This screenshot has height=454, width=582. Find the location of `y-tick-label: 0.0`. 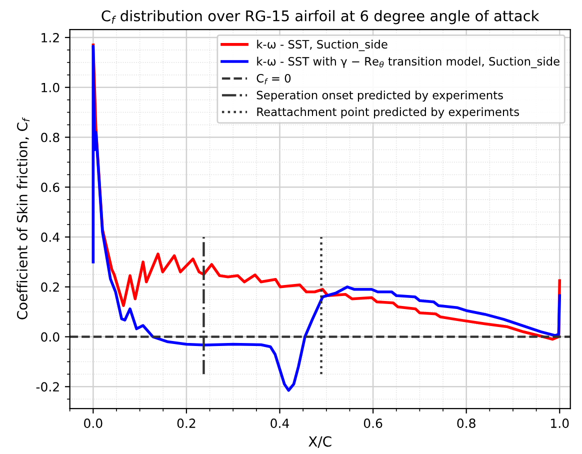

y-tick-label: 0.0 is located at coordinates (50, 337).